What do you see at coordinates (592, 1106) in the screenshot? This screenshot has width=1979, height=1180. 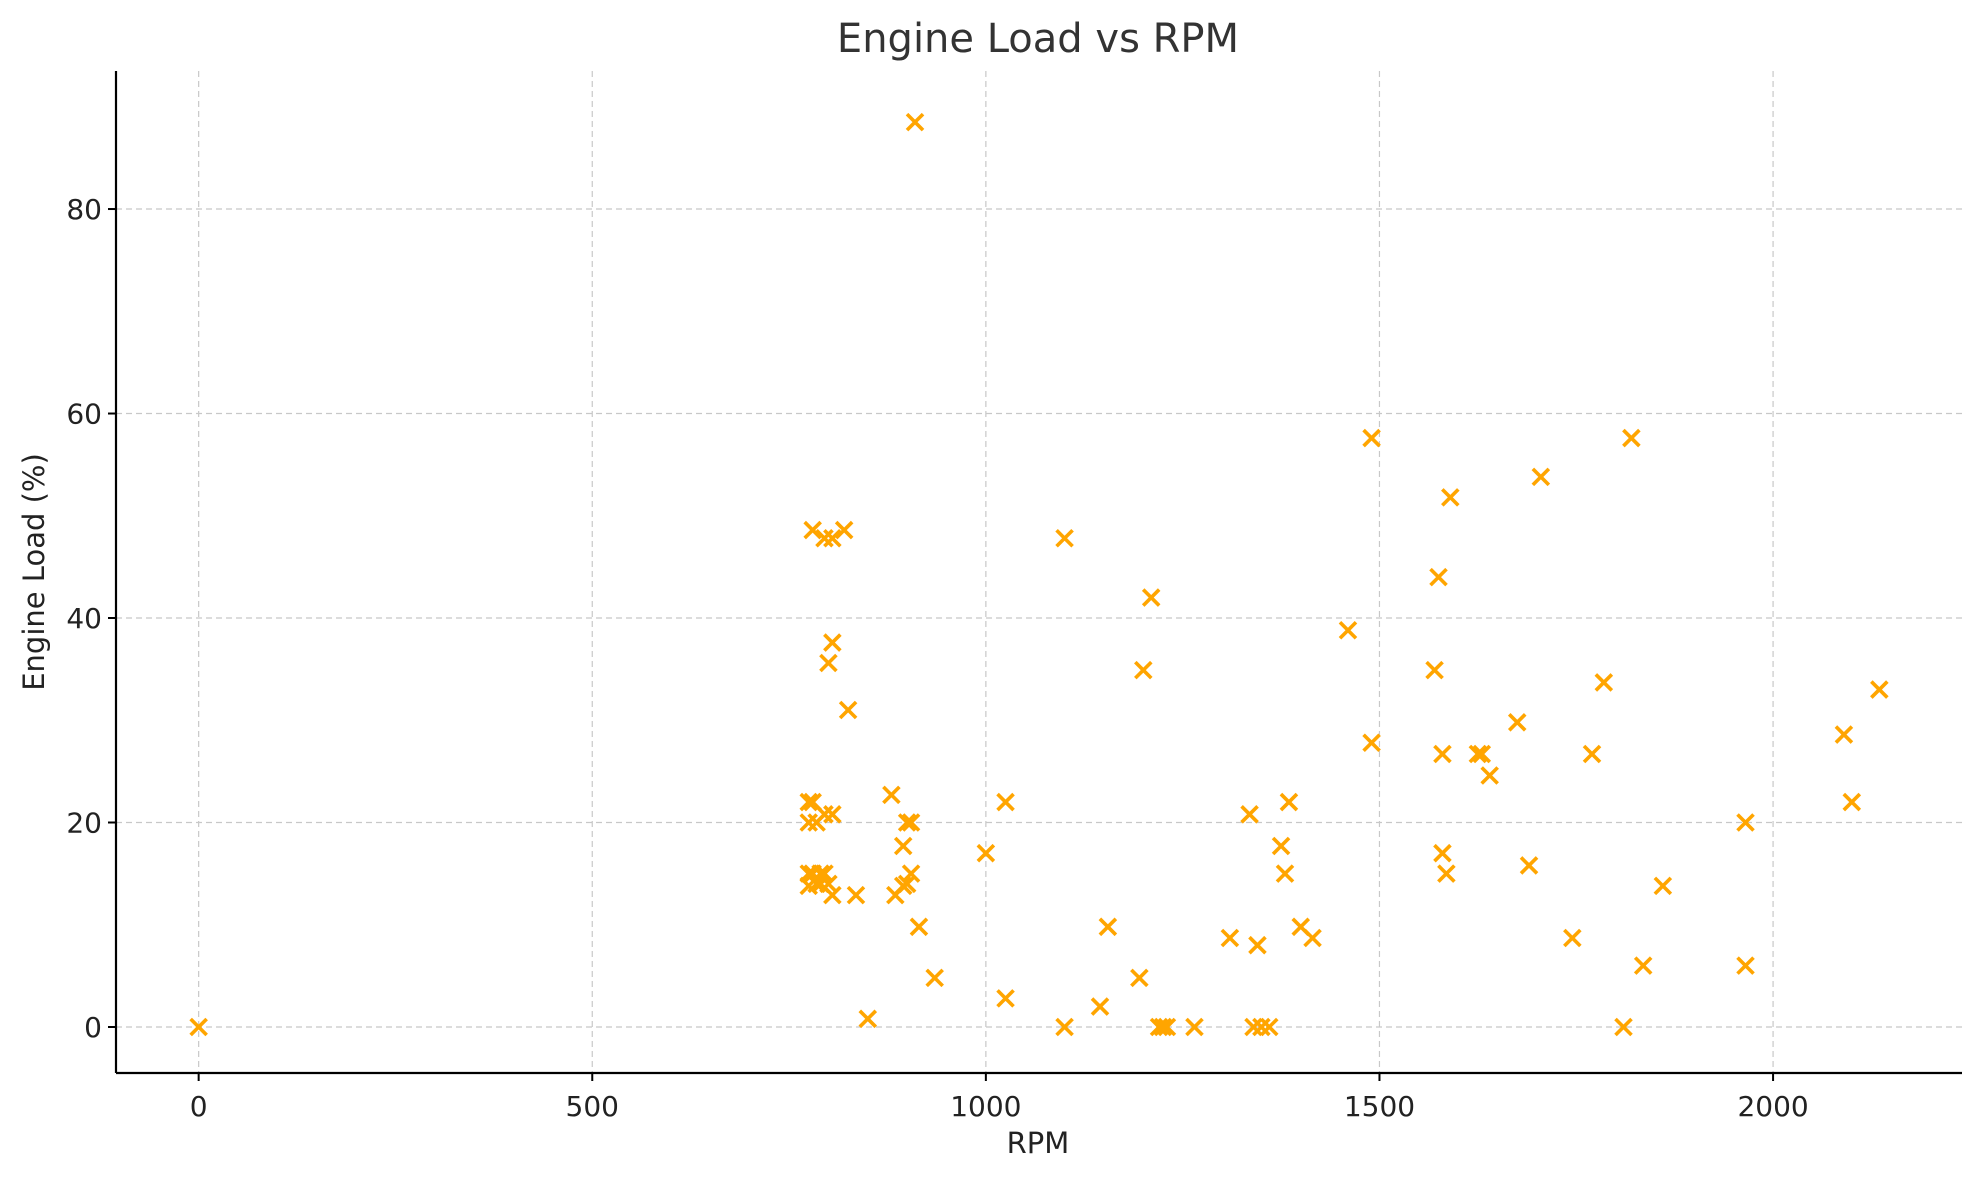 I see `x-tick-label: 500` at bounding box center [592, 1106].